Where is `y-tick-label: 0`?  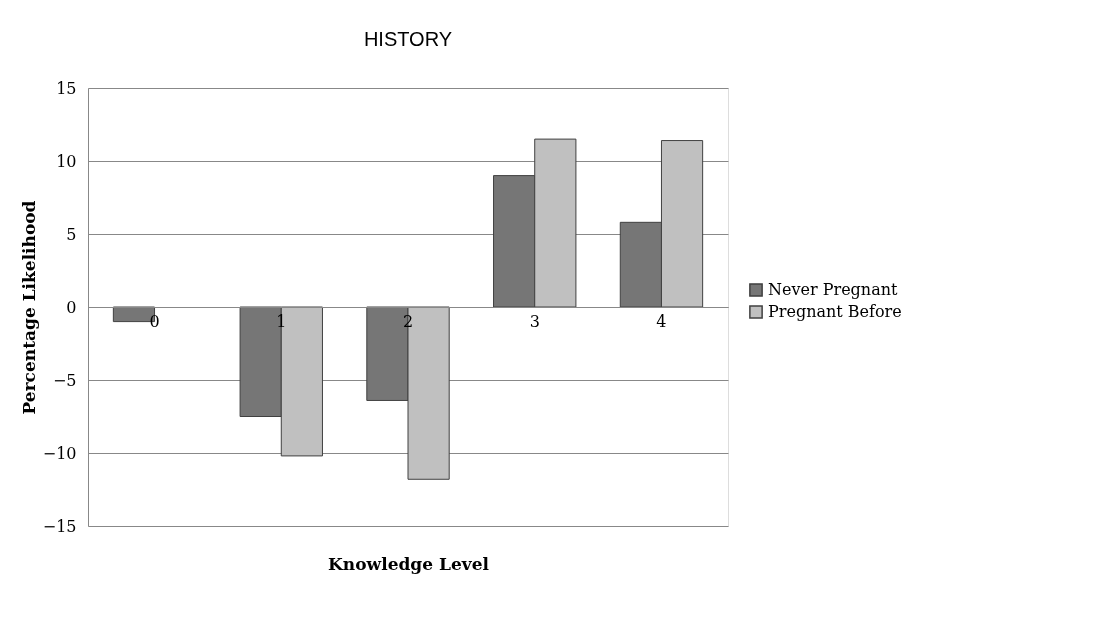 y-tick-label: 0 is located at coordinates (71, 307).